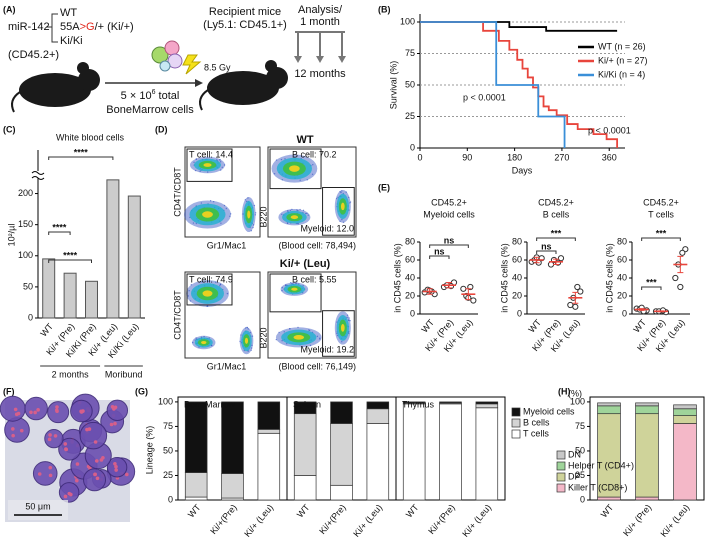 The image size is (709, 538). What do you see at coordinates (384, 187) in the screenshot?
I see `panel-label: (E)` at bounding box center [384, 187].